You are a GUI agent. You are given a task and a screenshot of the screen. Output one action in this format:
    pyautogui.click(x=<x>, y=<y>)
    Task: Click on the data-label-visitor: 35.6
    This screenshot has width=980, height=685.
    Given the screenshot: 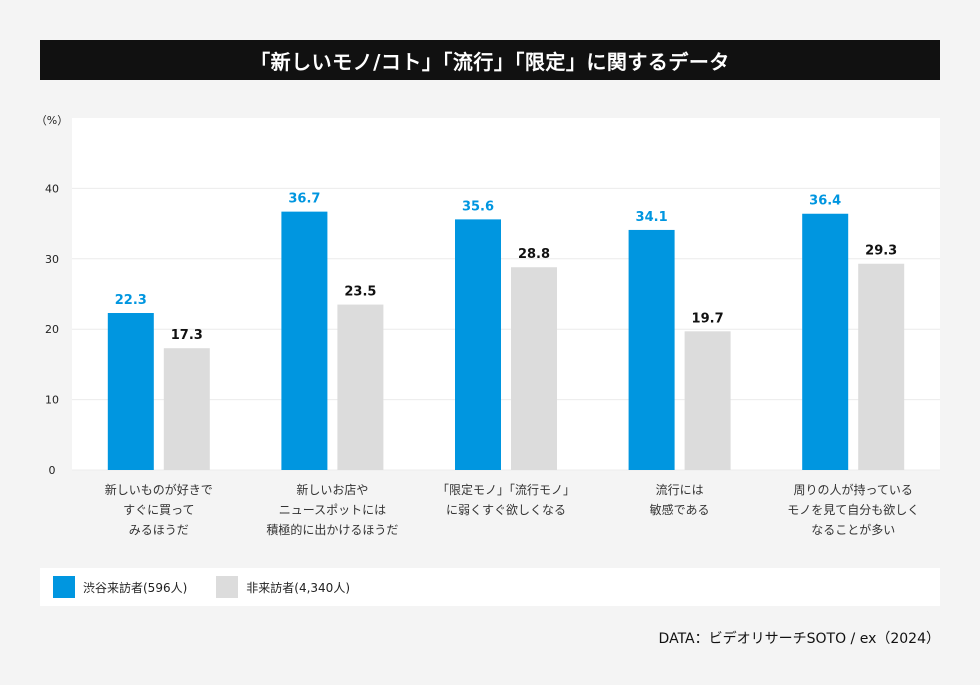 What is the action you would take?
    pyautogui.click(x=478, y=206)
    